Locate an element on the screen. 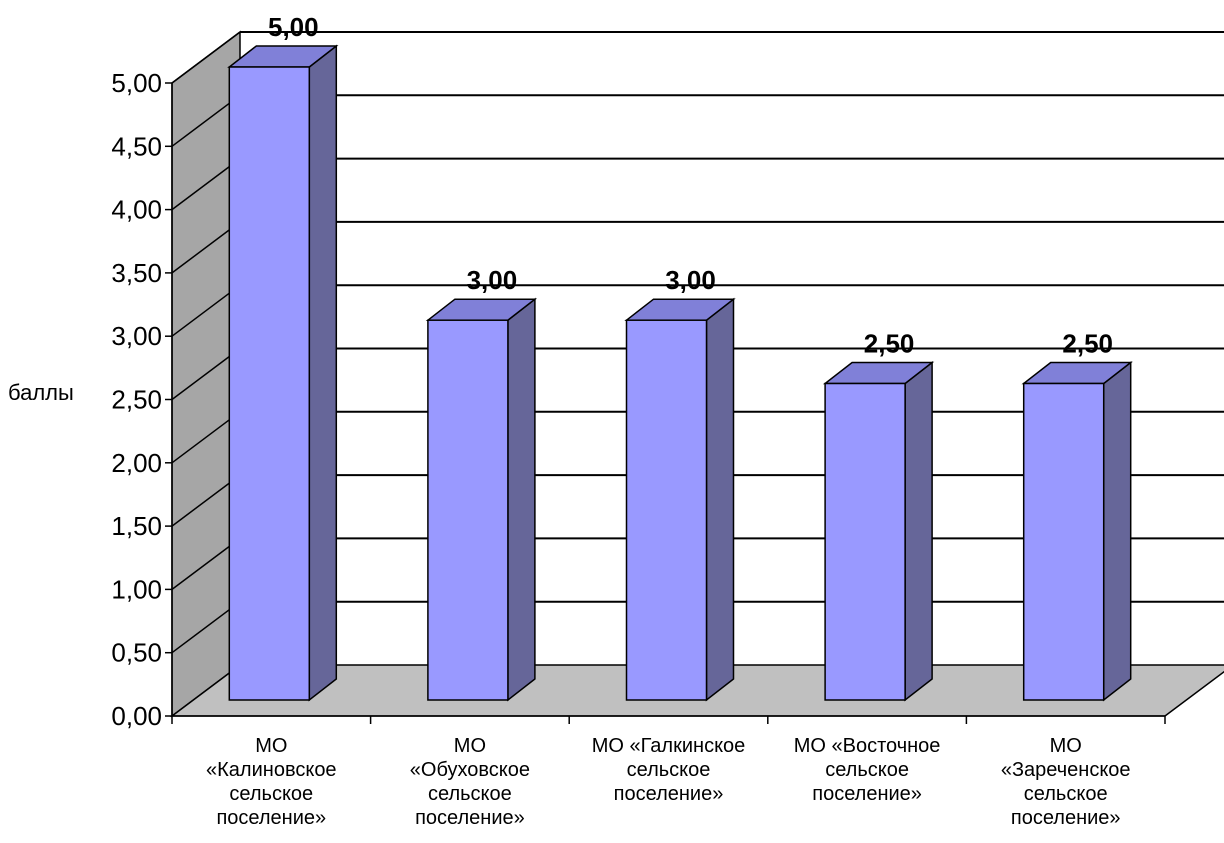 This screenshot has height=843, width=1224. y-tick-label: 1,50 is located at coordinates (136, 526).